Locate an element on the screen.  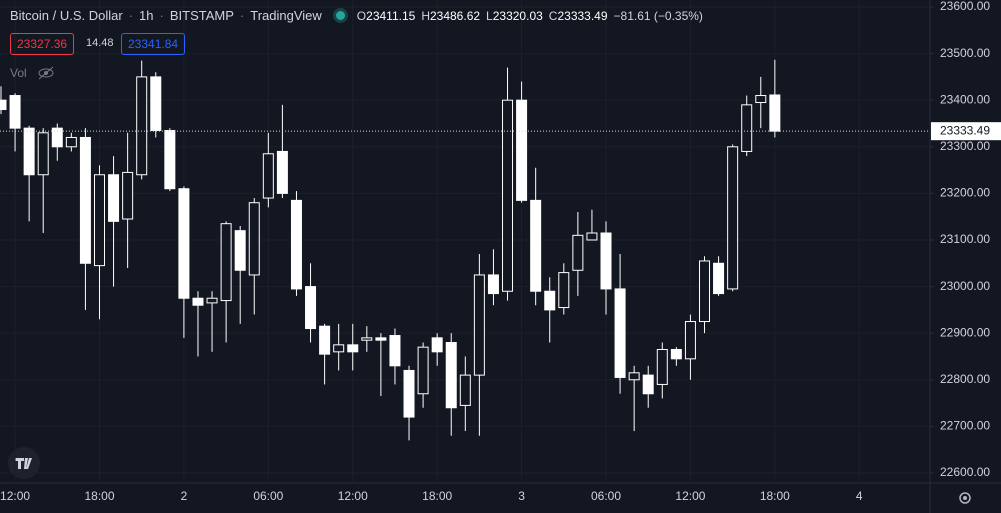
spread: 14.48 is located at coordinates (100, 43).